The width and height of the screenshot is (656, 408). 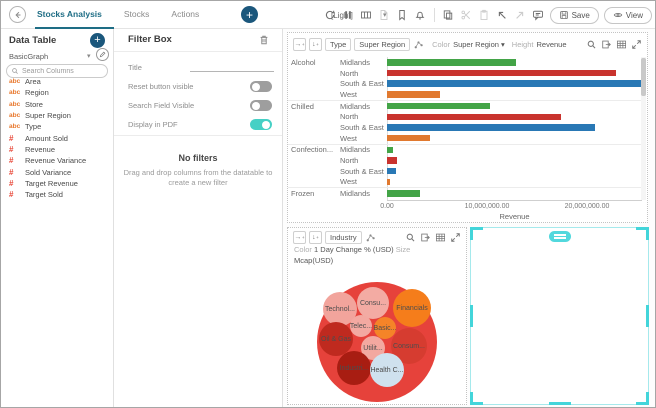 I want to click on add-data-table-button: +, so click(x=97, y=40).